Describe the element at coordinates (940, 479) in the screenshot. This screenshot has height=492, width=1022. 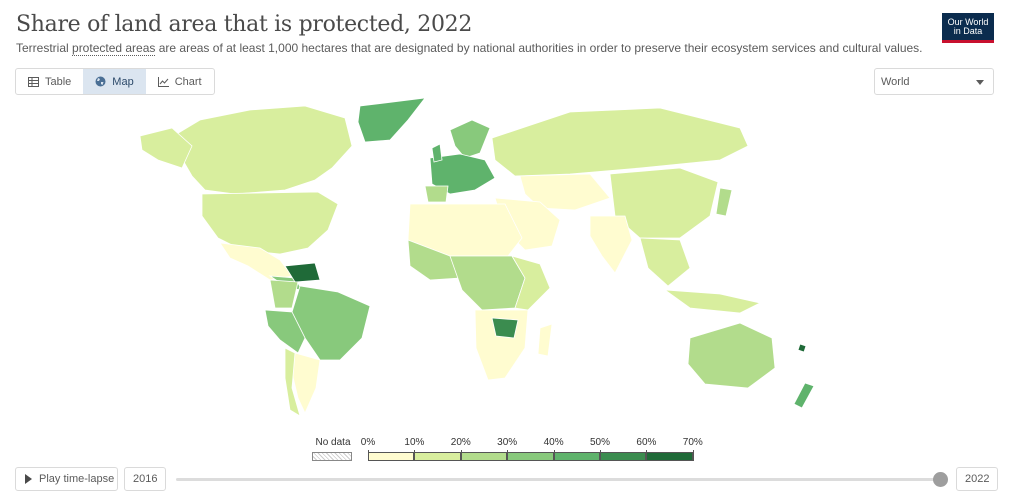
I see `timeline-handle` at that location.